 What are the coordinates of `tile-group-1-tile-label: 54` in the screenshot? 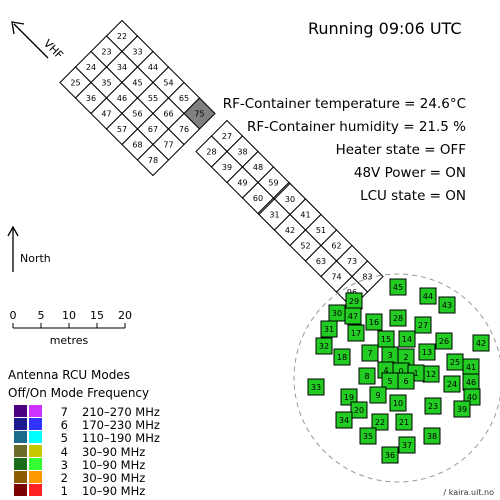 It's located at (168, 83).